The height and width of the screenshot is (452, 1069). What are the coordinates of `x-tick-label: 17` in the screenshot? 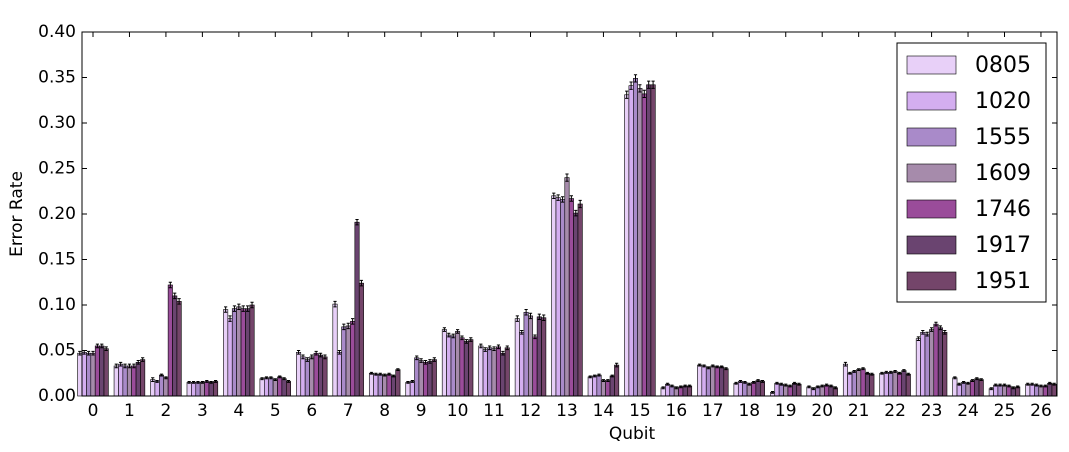 It's located at (713, 411).